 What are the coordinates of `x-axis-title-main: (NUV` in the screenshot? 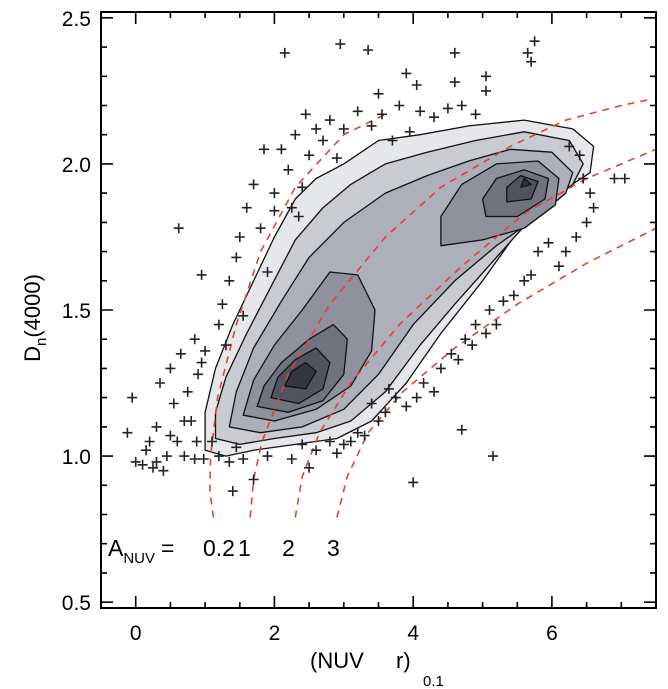 It's located at (337, 660).